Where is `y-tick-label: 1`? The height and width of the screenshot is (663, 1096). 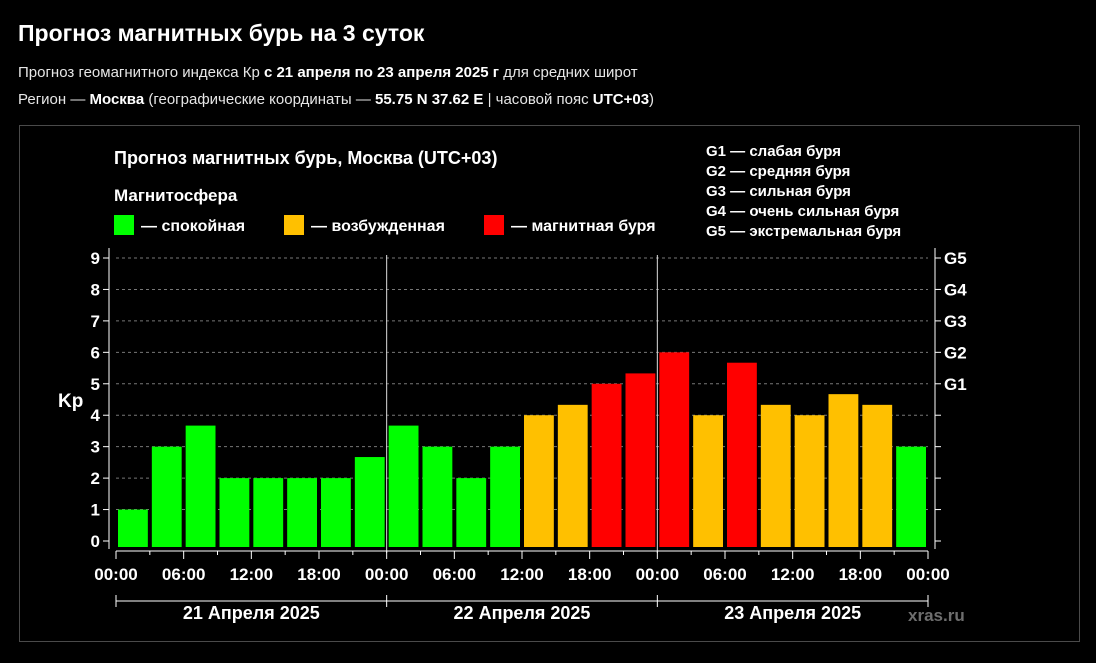
y-tick-label: 1 is located at coordinates (95, 510).